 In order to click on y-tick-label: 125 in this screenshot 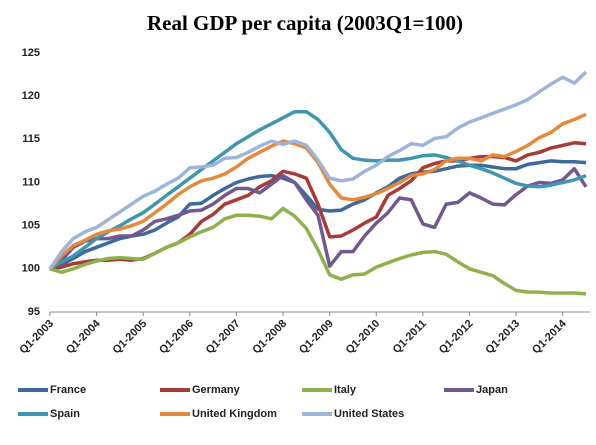, I will do `click(31, 53)`.